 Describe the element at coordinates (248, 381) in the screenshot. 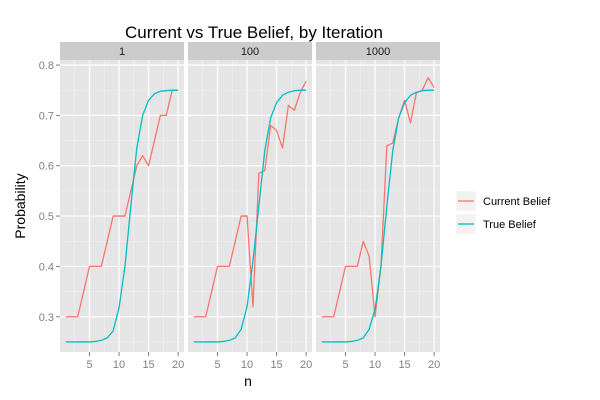

I see `x-axis-title: n` at that location.